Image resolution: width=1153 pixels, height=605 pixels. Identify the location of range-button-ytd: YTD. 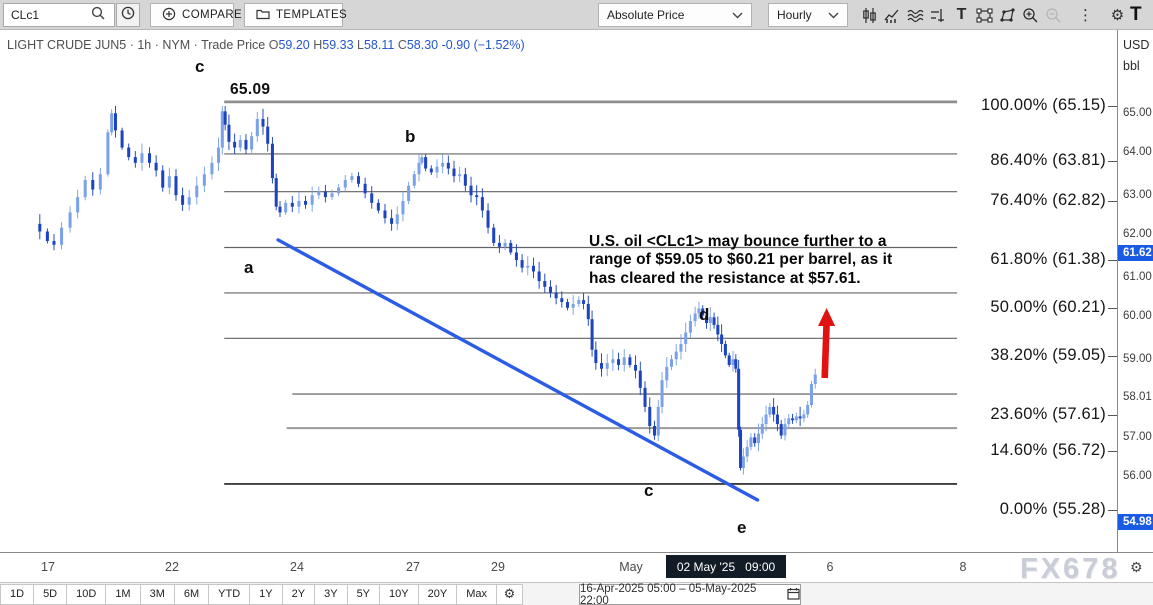
(230, 594).